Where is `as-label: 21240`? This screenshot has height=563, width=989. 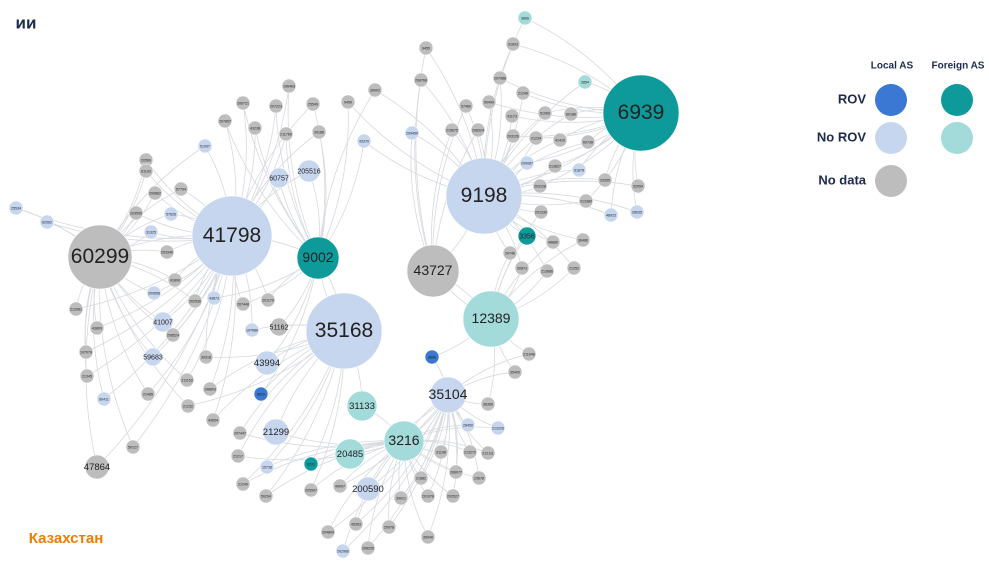 as-label: 21240 is located at coordinates (243, 484).